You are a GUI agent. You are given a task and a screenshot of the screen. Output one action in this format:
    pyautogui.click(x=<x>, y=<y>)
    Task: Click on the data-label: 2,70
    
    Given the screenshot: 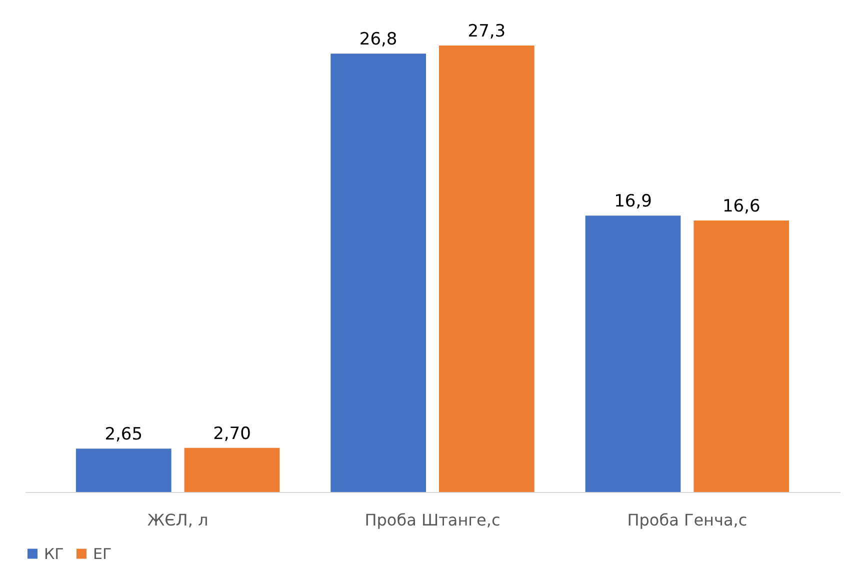 What is the action you would take?
    pyautogui.click(x=232, y=434)
    